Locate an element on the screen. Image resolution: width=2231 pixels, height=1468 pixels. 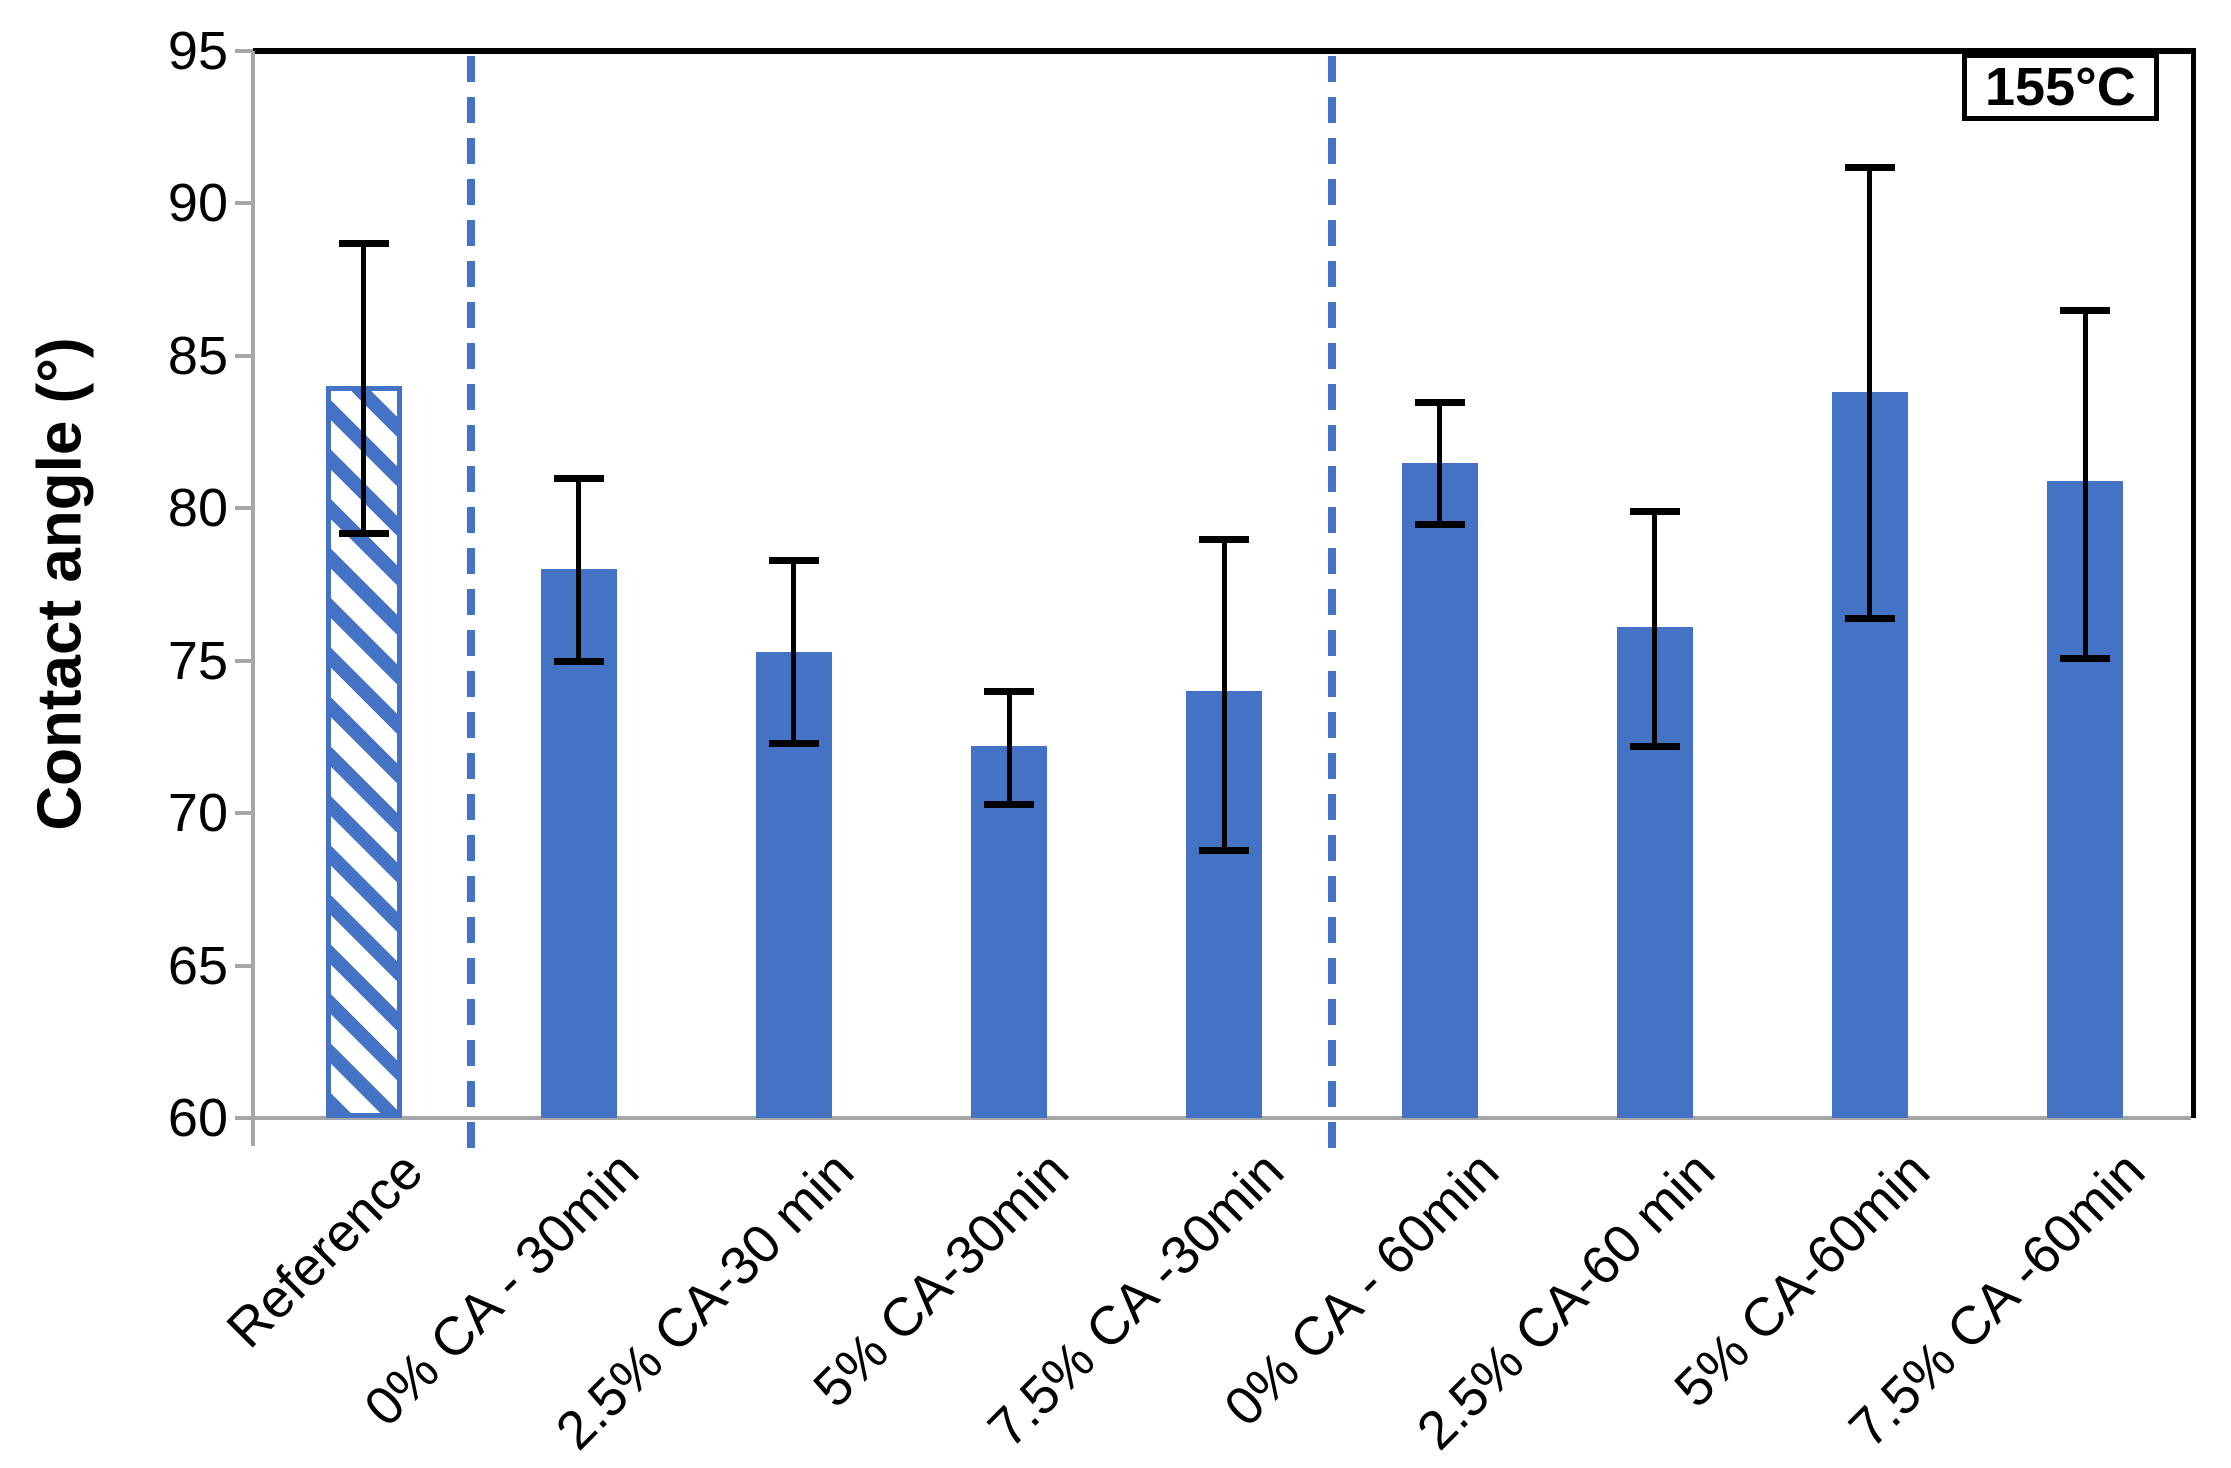
y-axis-tick-label: 85 is located at coordinates (197, 355).